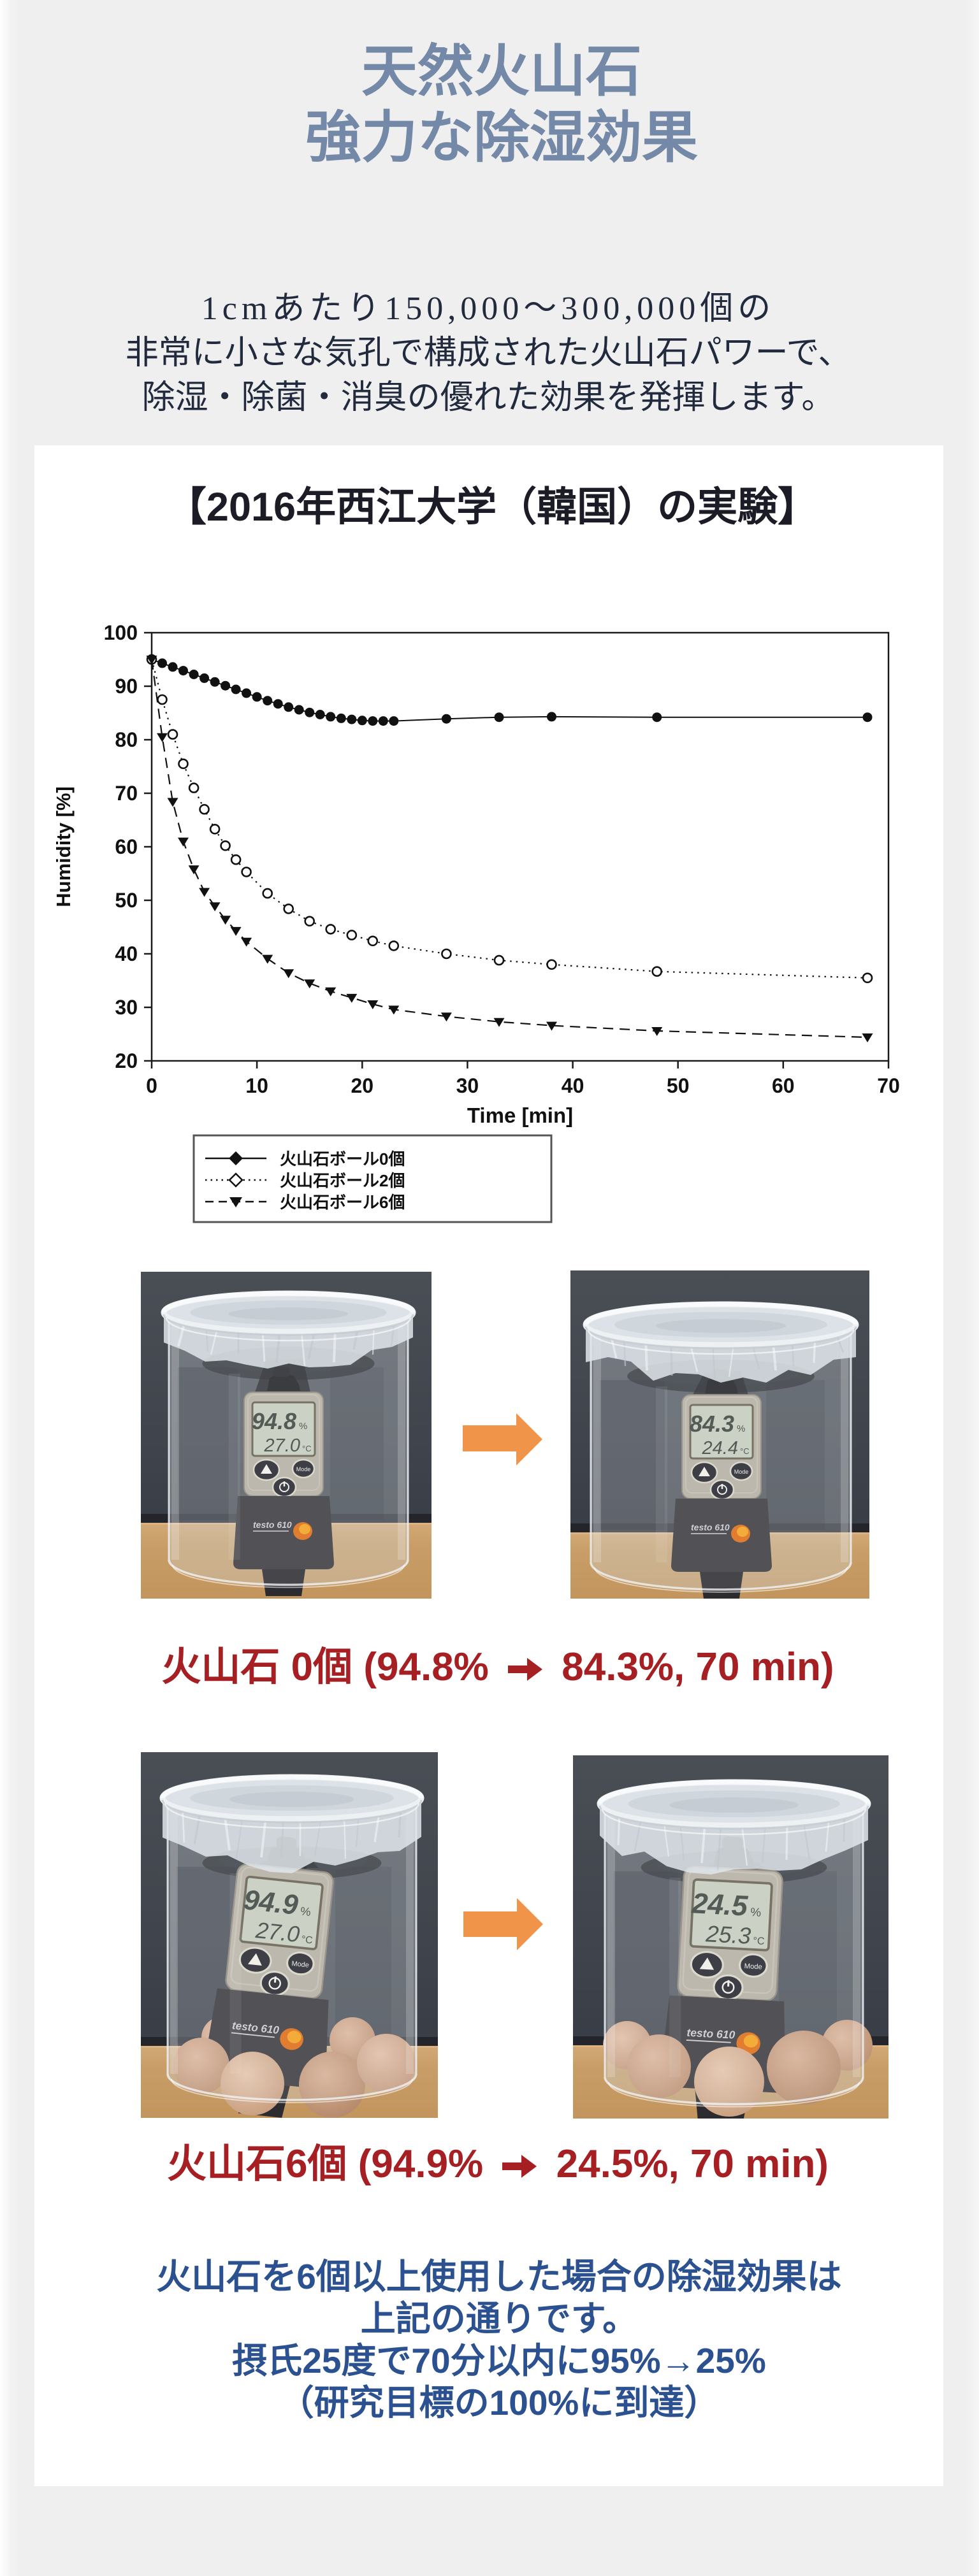 The width and height of the screenshot is (979, 2576). I want to click on svg-text: 84.3, so click(712, 1424).